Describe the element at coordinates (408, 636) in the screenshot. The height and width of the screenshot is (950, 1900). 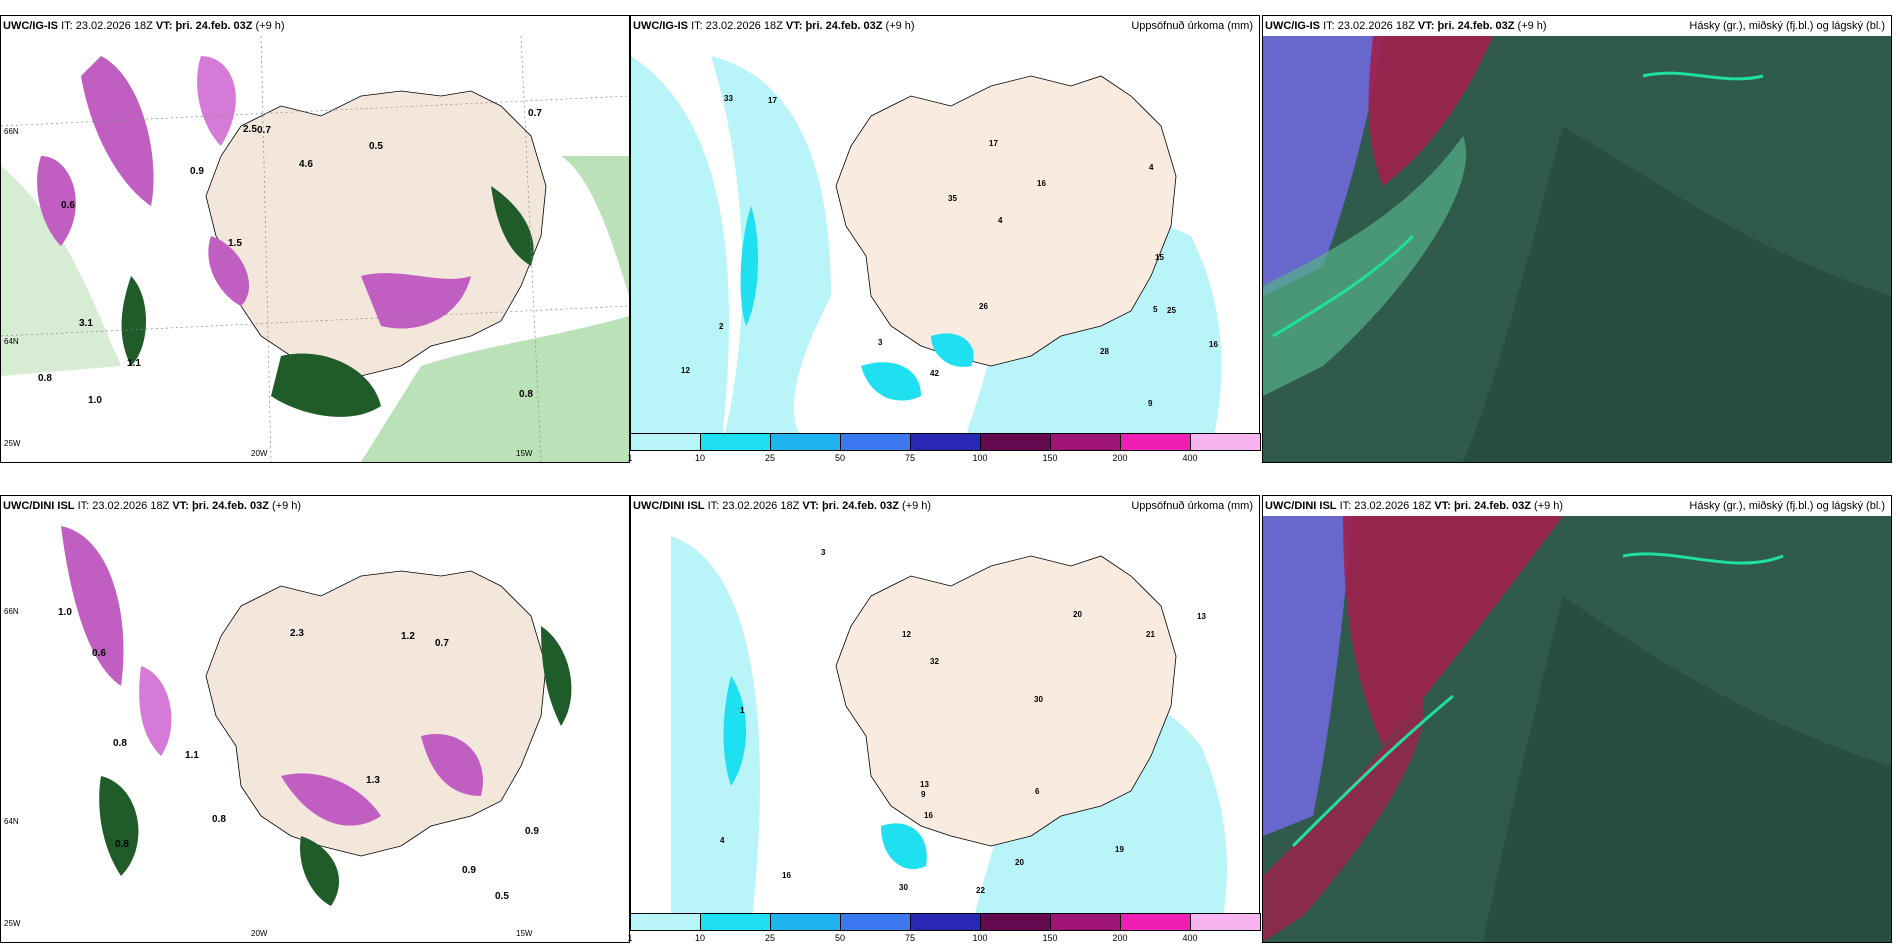
I see `map-value-label: 1.2` at that location.